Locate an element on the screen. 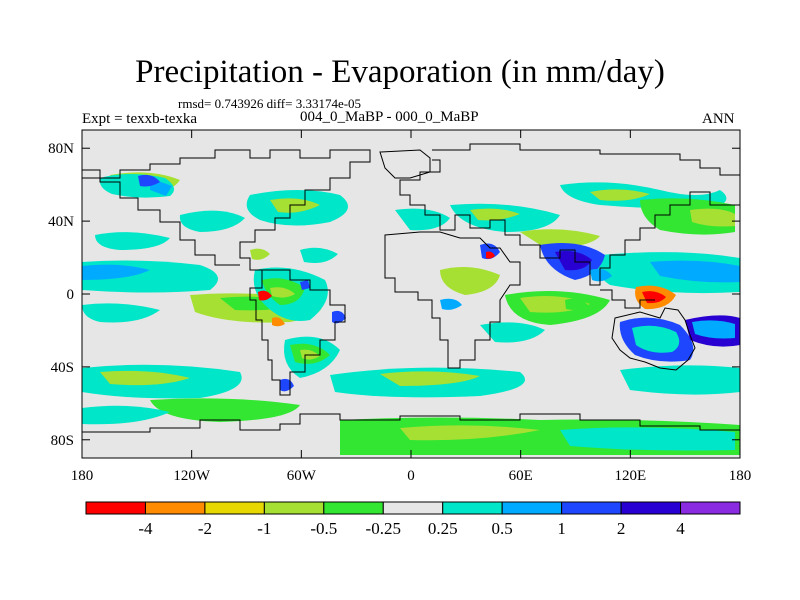  coastline-north-america is located at coordinates (226, 210).